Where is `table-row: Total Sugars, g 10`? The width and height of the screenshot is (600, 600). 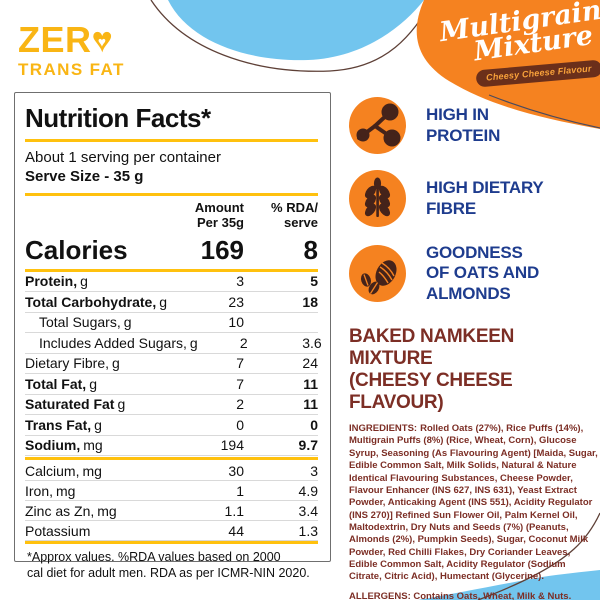
table-row: Total Sugars, g 10 is located at coordinates (171, 323).